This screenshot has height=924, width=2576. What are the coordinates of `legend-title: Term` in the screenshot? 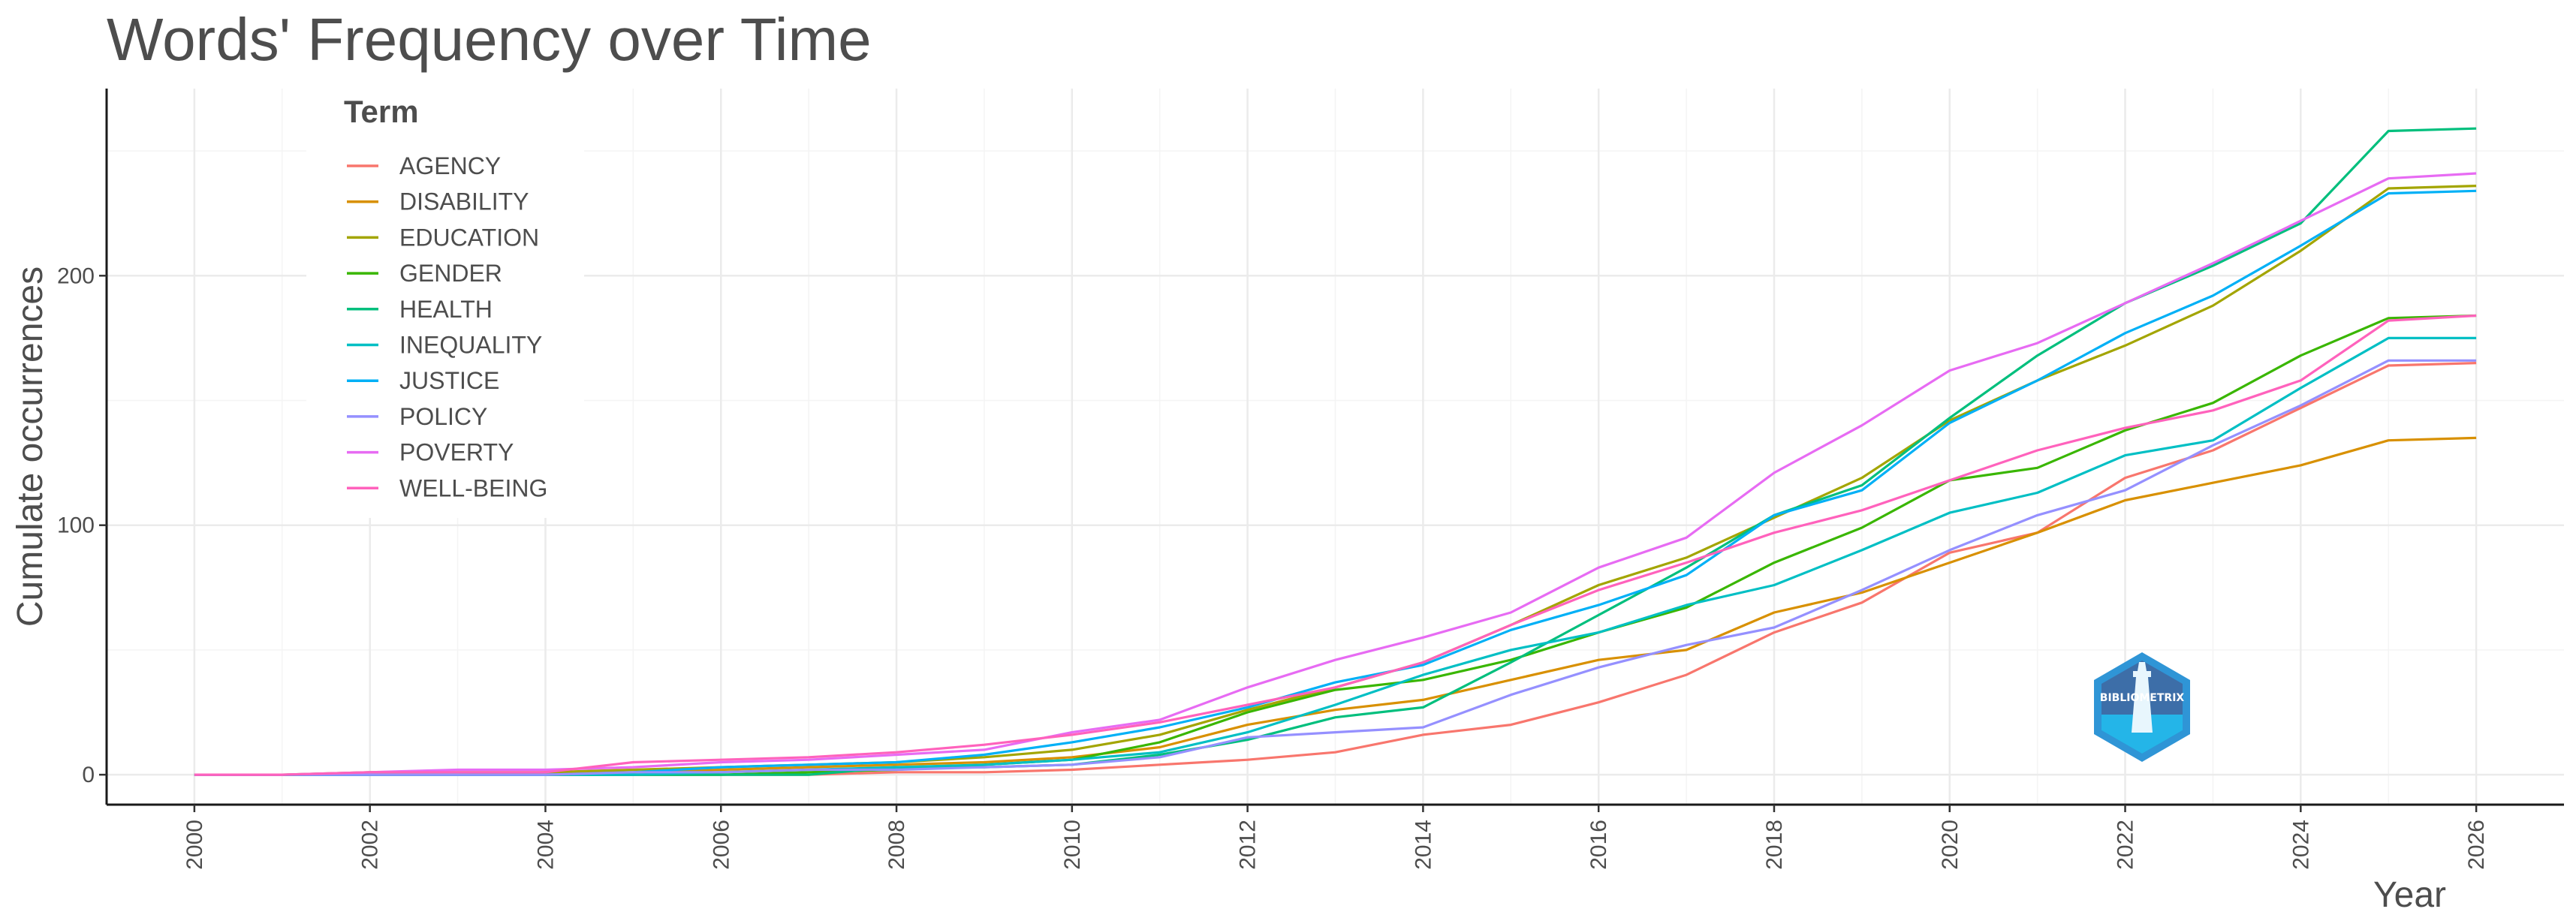 It's located at (381, 111).